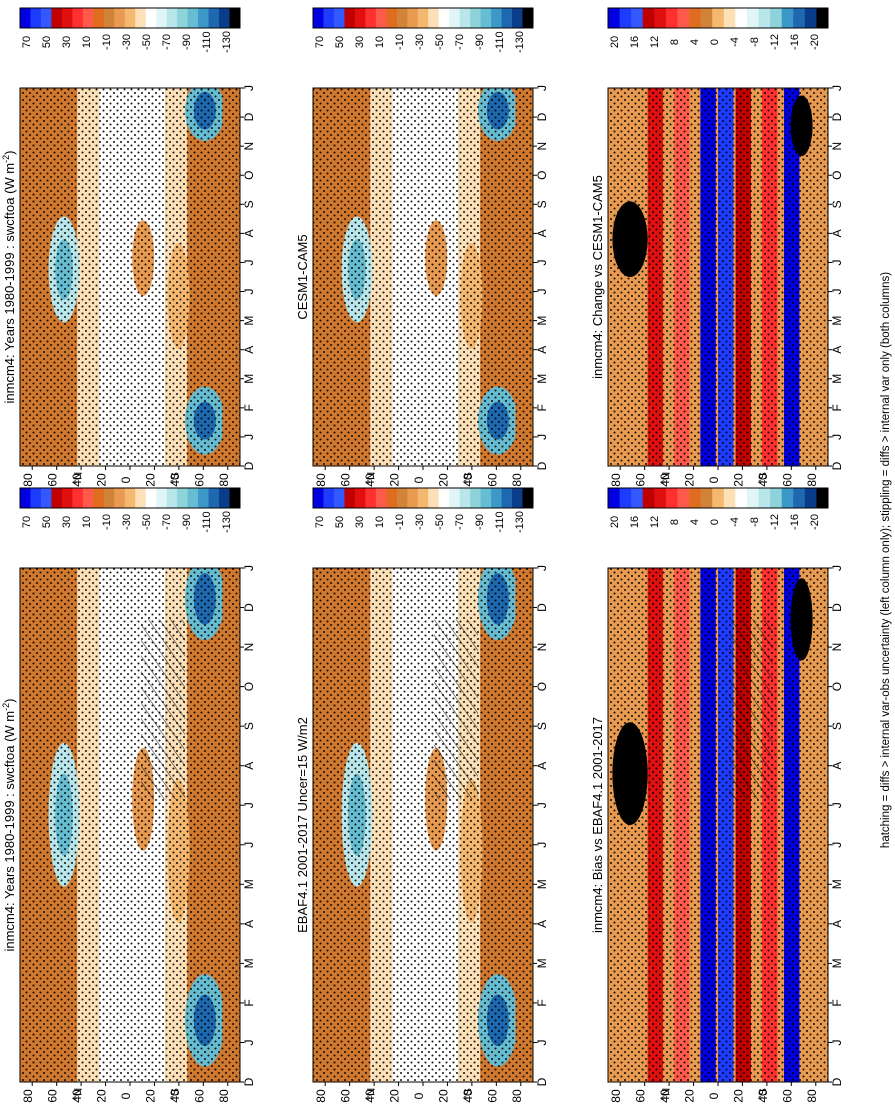 Image resolution: width=895 pixels, height=1105 pixels. Describe the element at coordinates (542, 1002) in the screenshot. I see `month-tick-label: F` at that location.